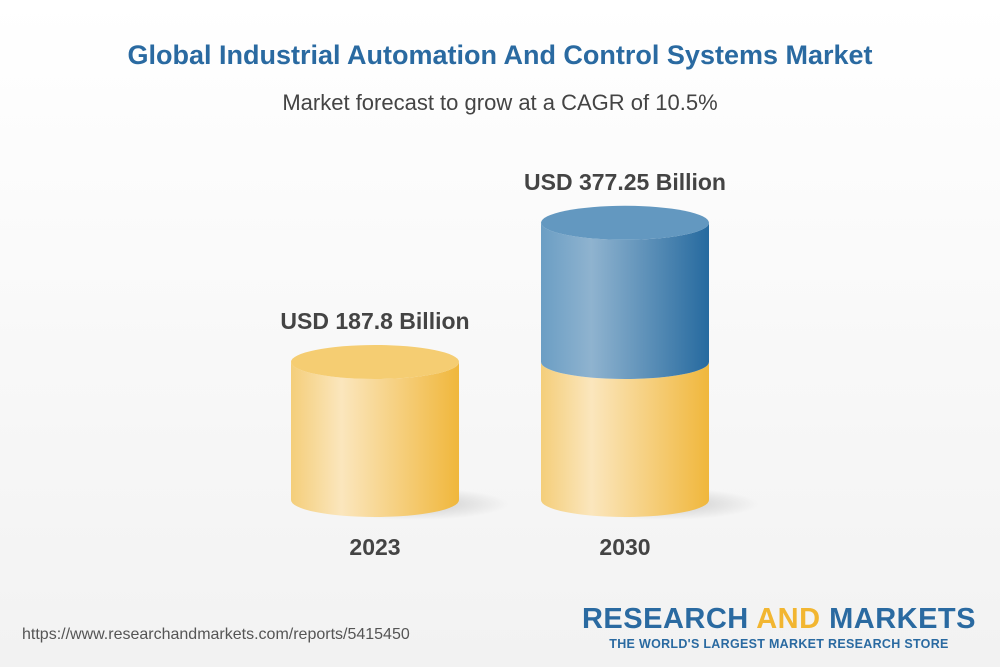 The height and width of the screenshot is (667, 1000). I want to click on cylinder-body-2023, so click(375, 439).